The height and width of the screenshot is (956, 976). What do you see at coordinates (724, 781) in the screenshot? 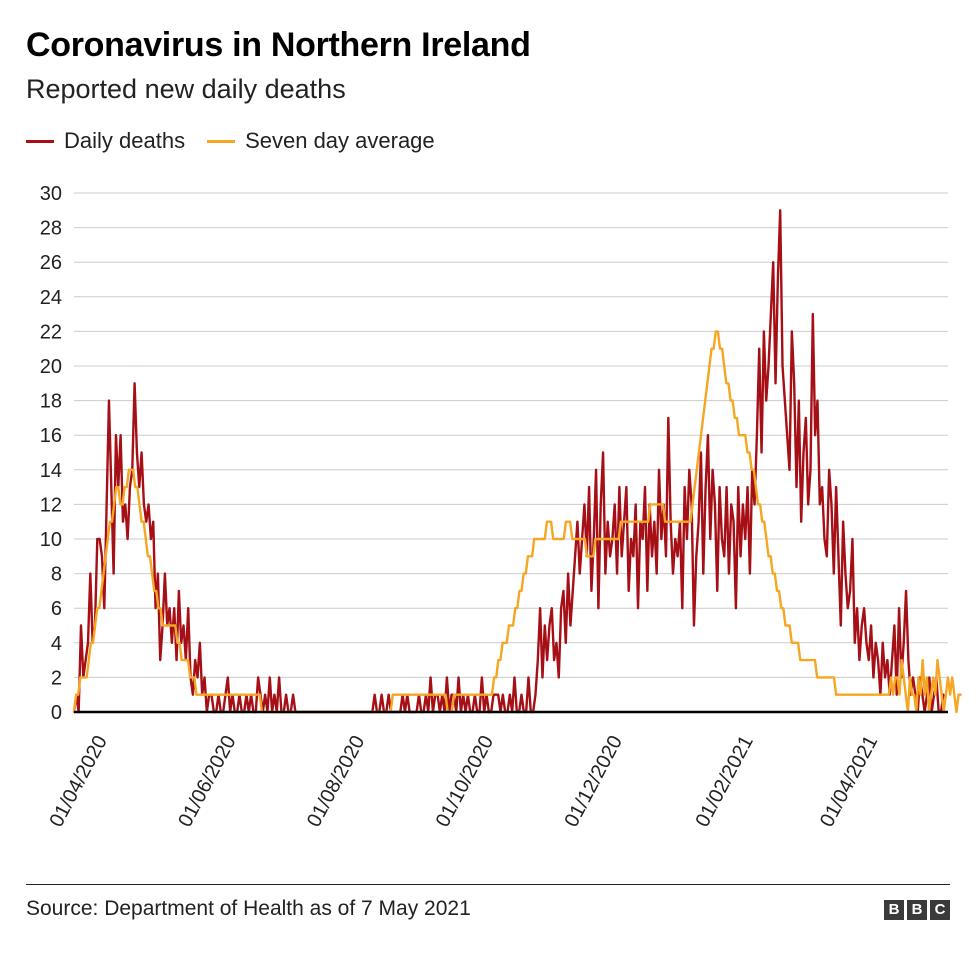
I see `x-tick-label: 01/02/2021` at bounding box center [724, 781].